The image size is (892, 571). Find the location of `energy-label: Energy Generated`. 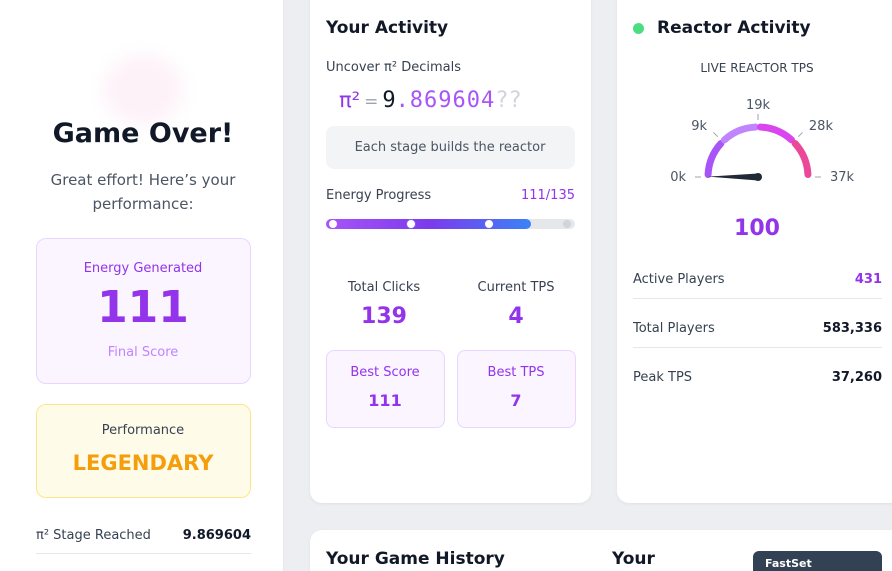

energy-label: Energy Generated is located at coordinates (143, 268).